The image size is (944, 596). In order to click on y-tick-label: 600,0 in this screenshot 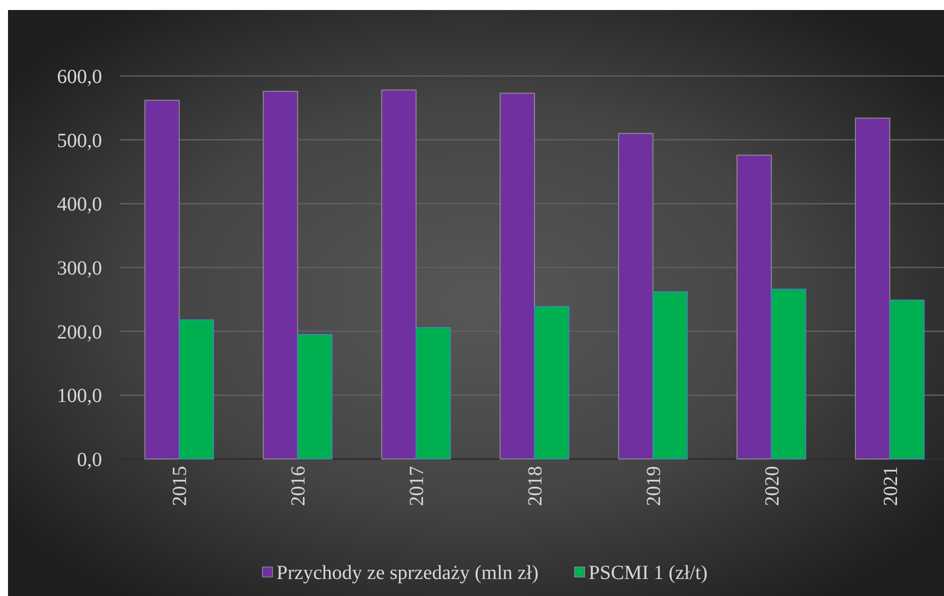, I will do `click(79, 77)`.